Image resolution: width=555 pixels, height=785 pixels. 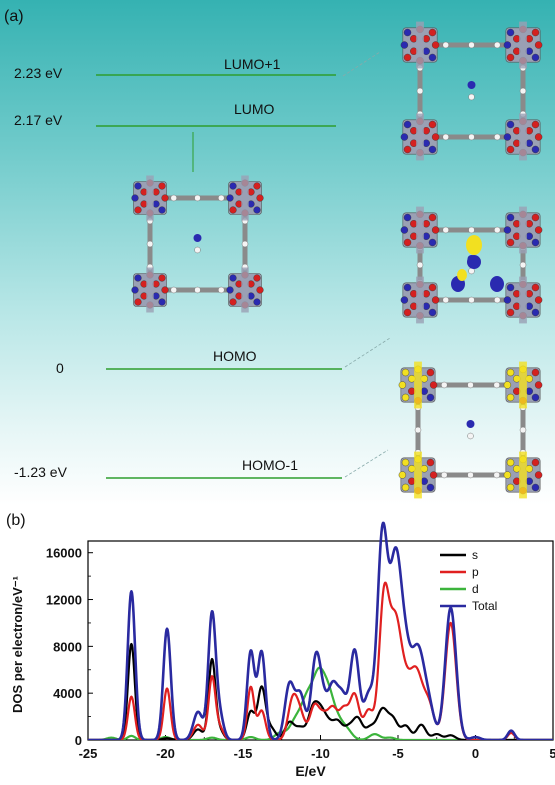 I want to click on level-name-label: LUMO, so click(x=254, y=109).